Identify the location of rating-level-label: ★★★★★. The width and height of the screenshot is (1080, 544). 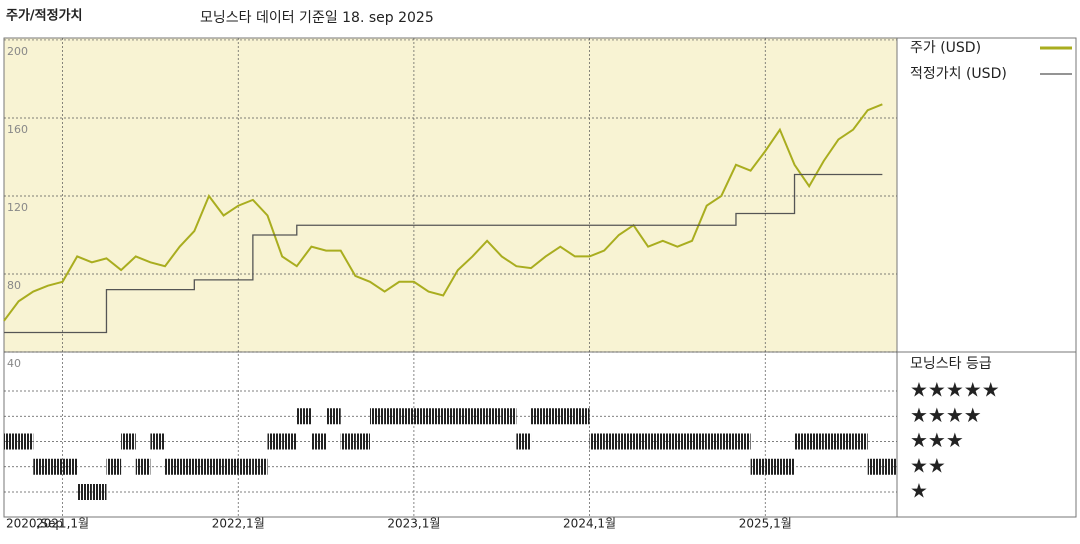
(955, 390).